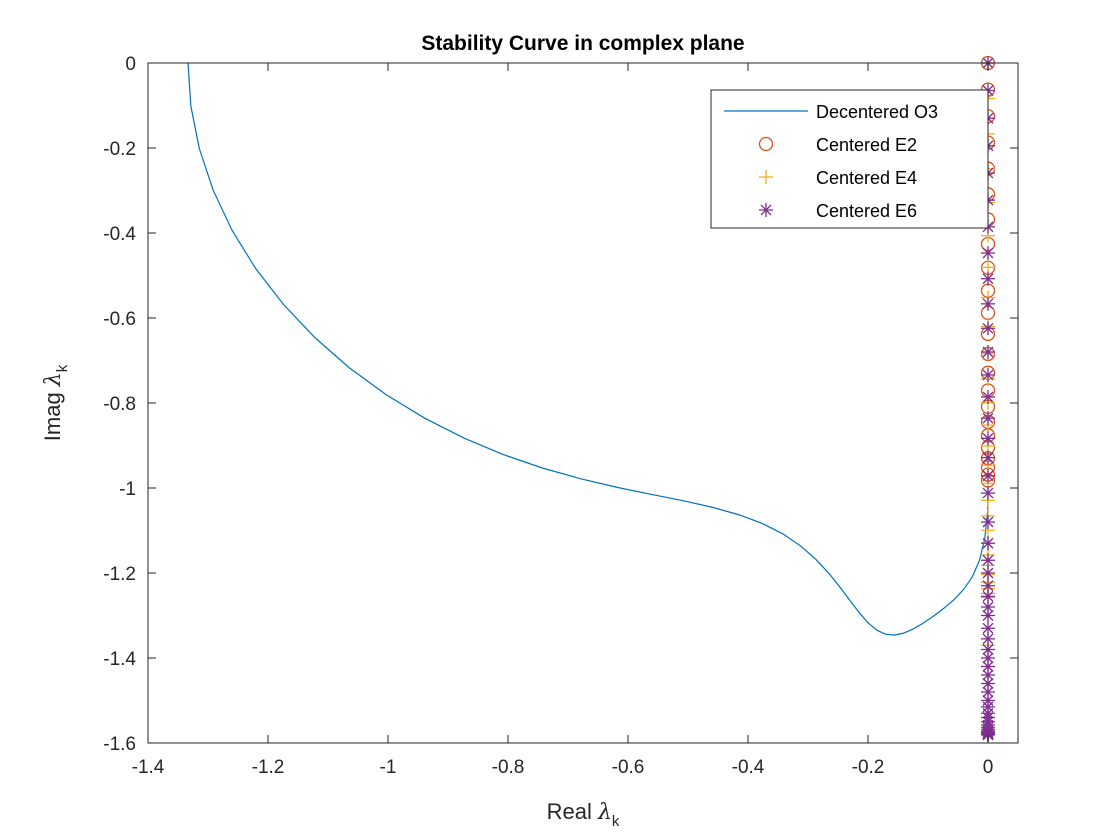  Describe the element at coordinates (130, 64) in the screenshot. I see `y-tick-label: 0` at that location.